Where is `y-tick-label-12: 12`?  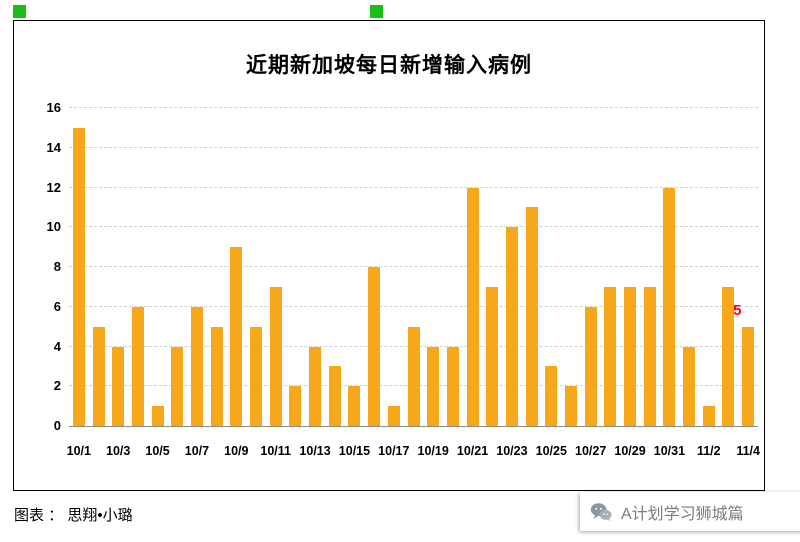
y-tick-label-12: 12 is located at coordinates (53, 187).